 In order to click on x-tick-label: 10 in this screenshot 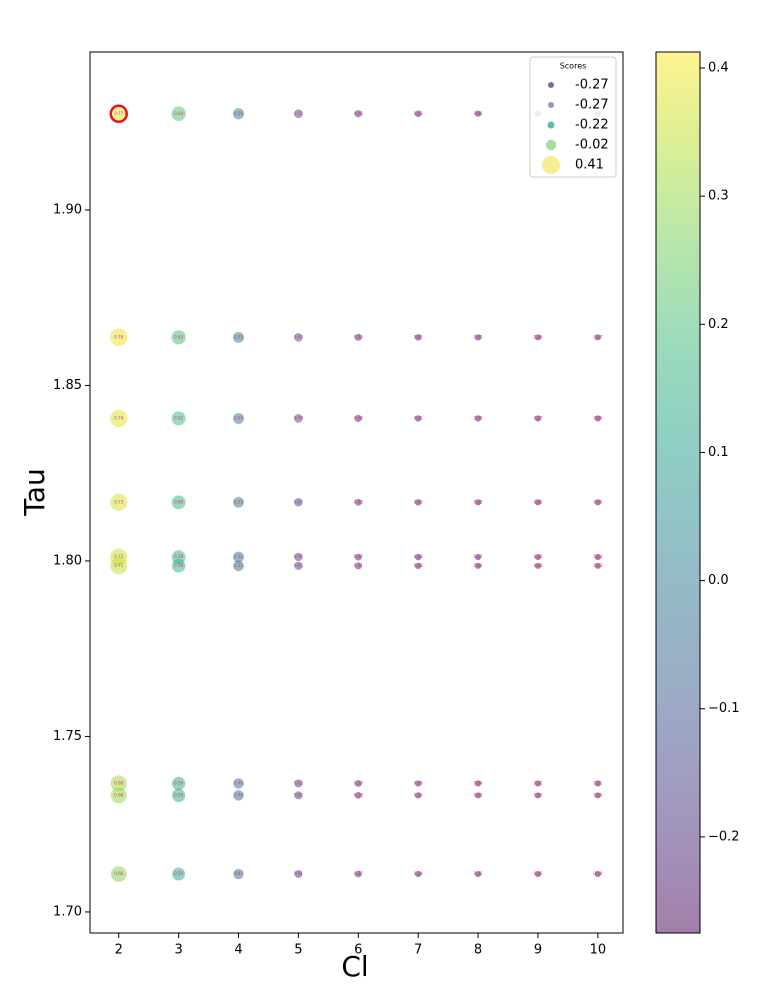, I will do `click(598, 950)`.